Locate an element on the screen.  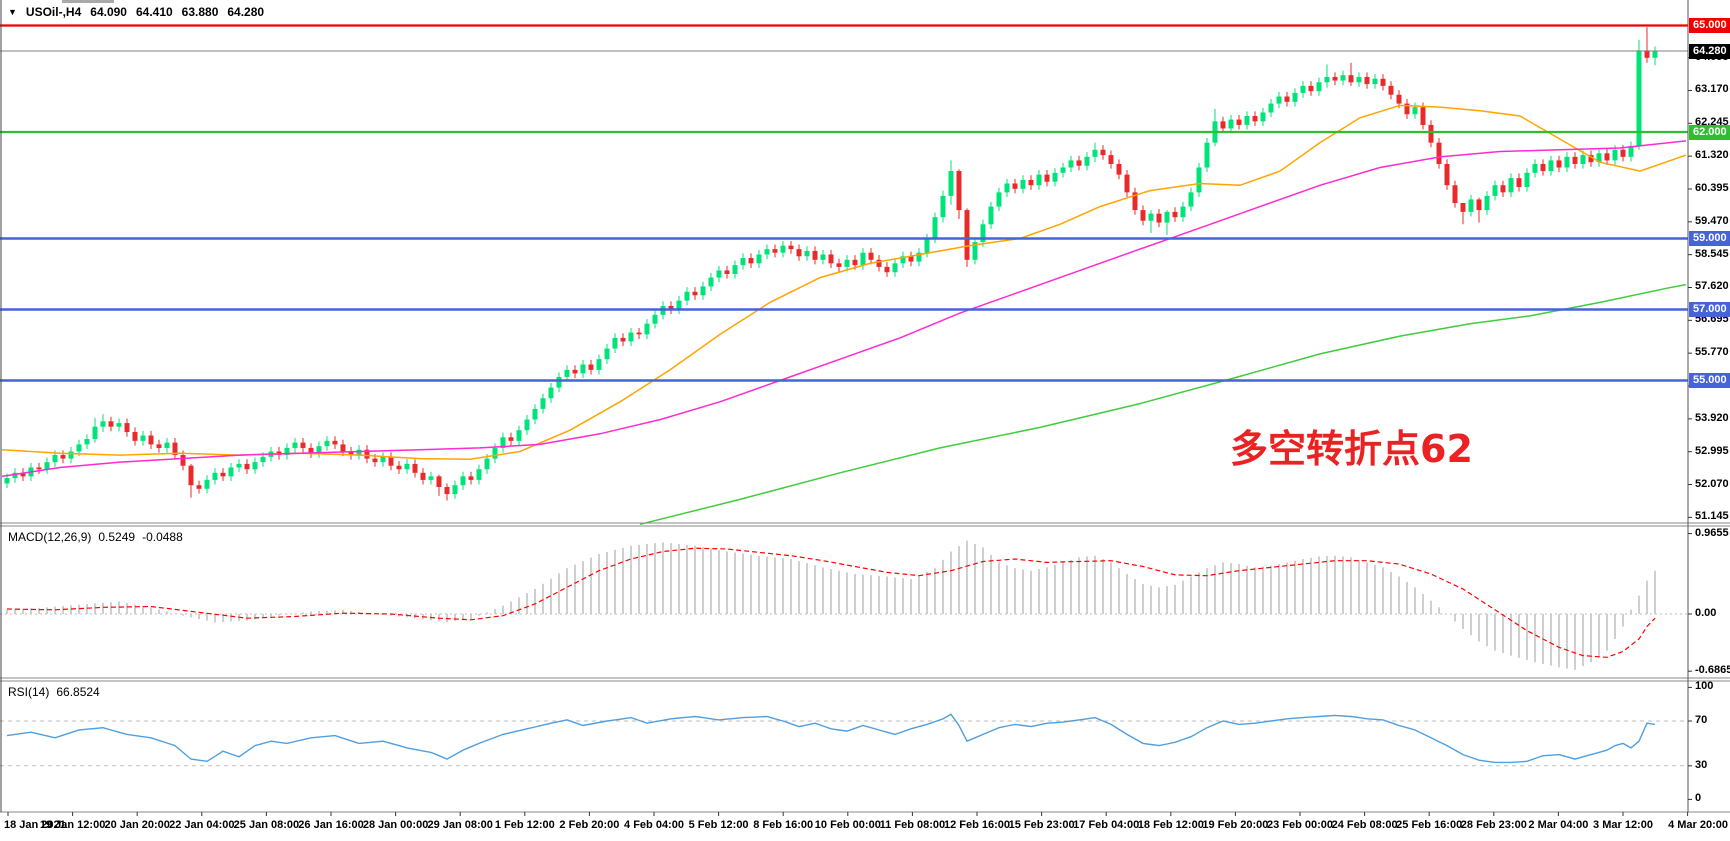
price-level-badge: 64.280 is located at coordinates (1709, 51).